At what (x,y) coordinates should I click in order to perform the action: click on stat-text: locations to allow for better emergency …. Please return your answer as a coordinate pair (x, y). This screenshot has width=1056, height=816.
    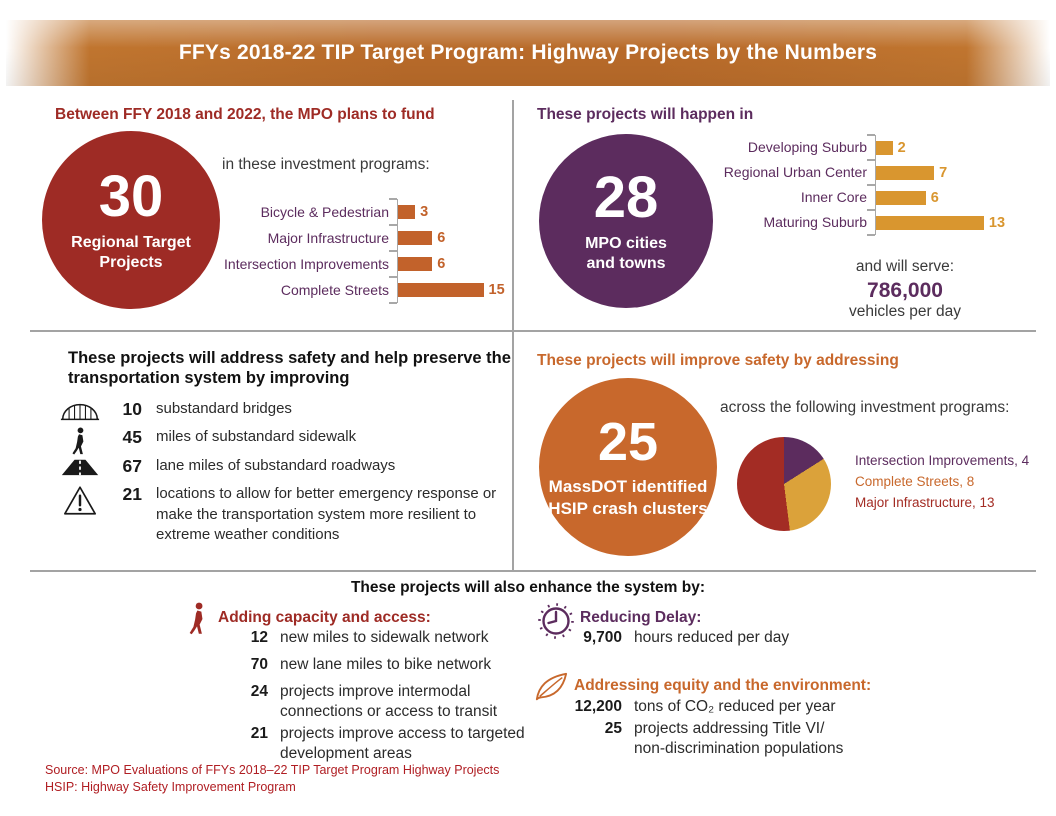
    Looking at the image, I should click on (326, 514).